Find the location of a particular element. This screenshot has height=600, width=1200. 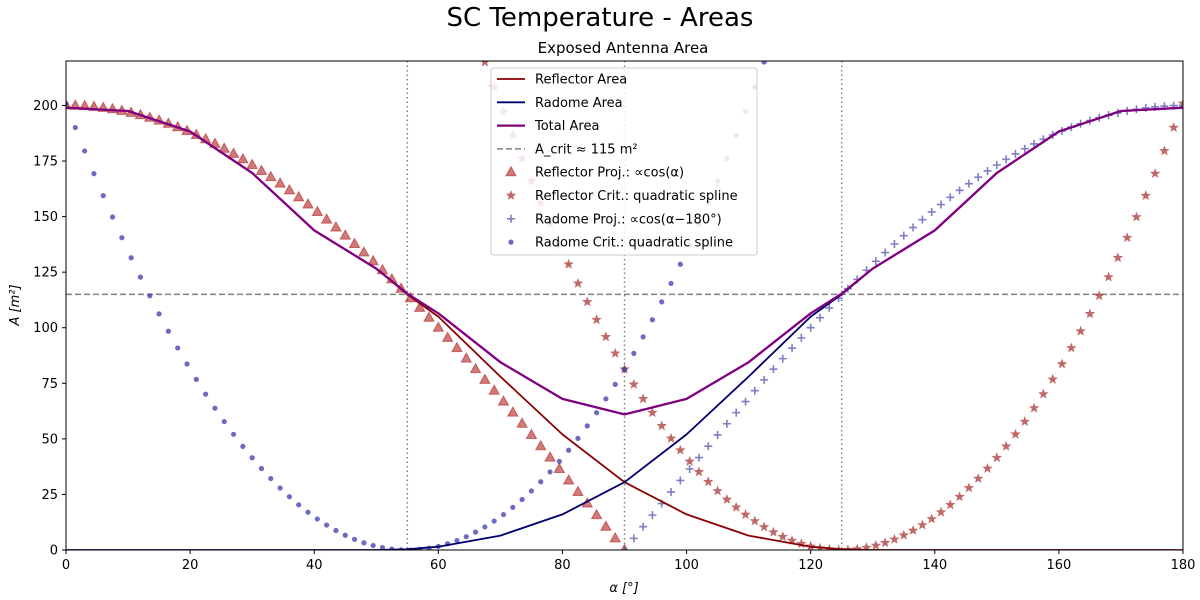

y-tick-label: 50 is located at coordinates (49, 439).